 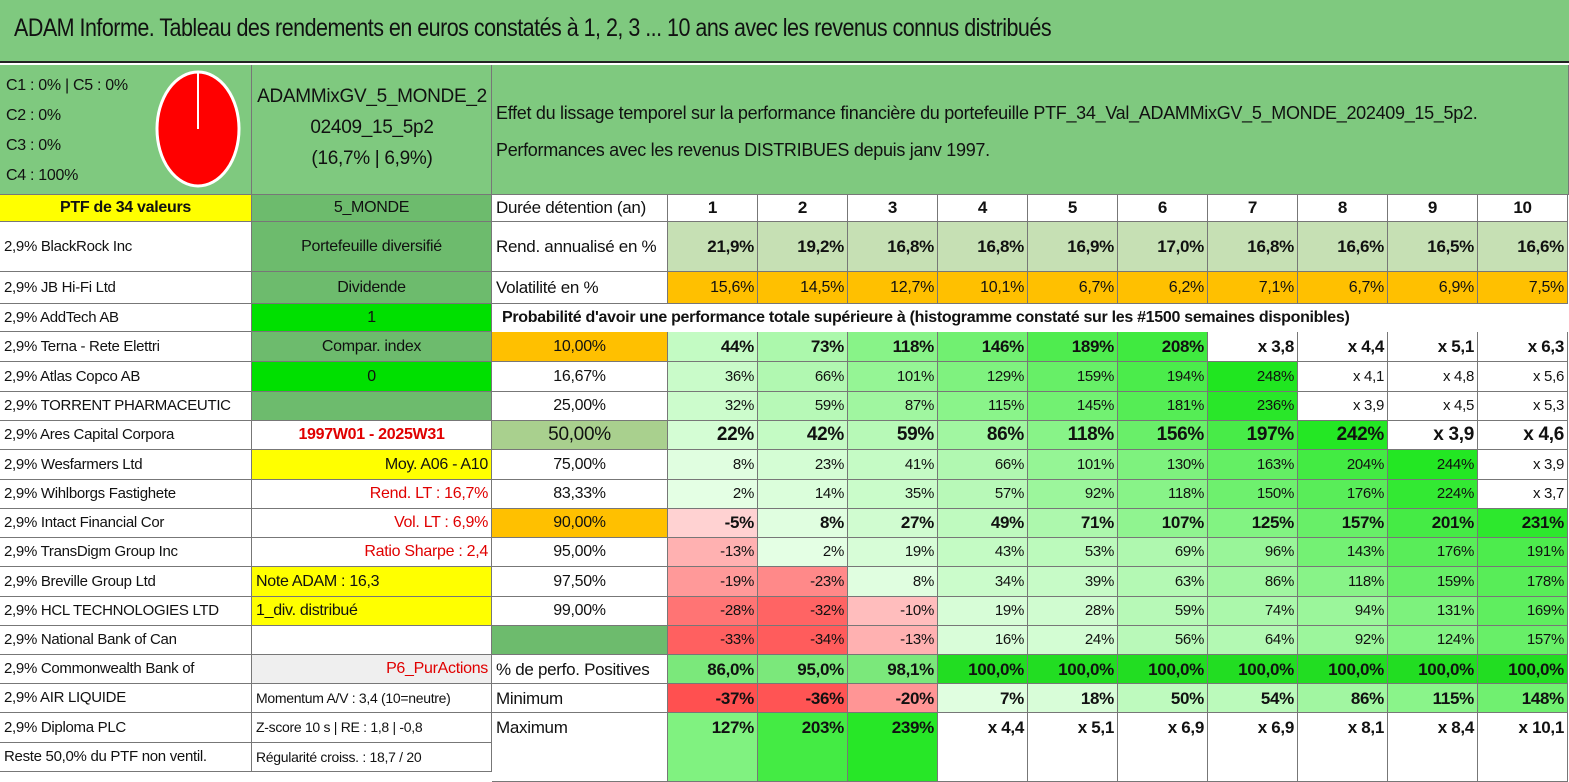 What do you see at coordinates (1073, 747) in the screenshot?
I see `max-value: x 5,1` at bounding box center [1073, 747].